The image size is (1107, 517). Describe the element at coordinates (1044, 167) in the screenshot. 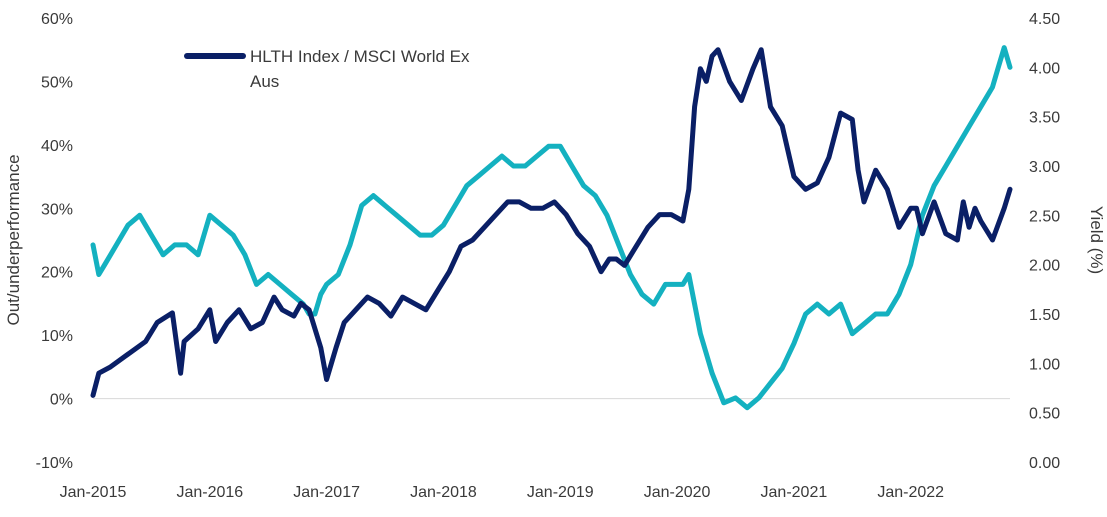

I see `right-tick-label: 3.00` at that location.